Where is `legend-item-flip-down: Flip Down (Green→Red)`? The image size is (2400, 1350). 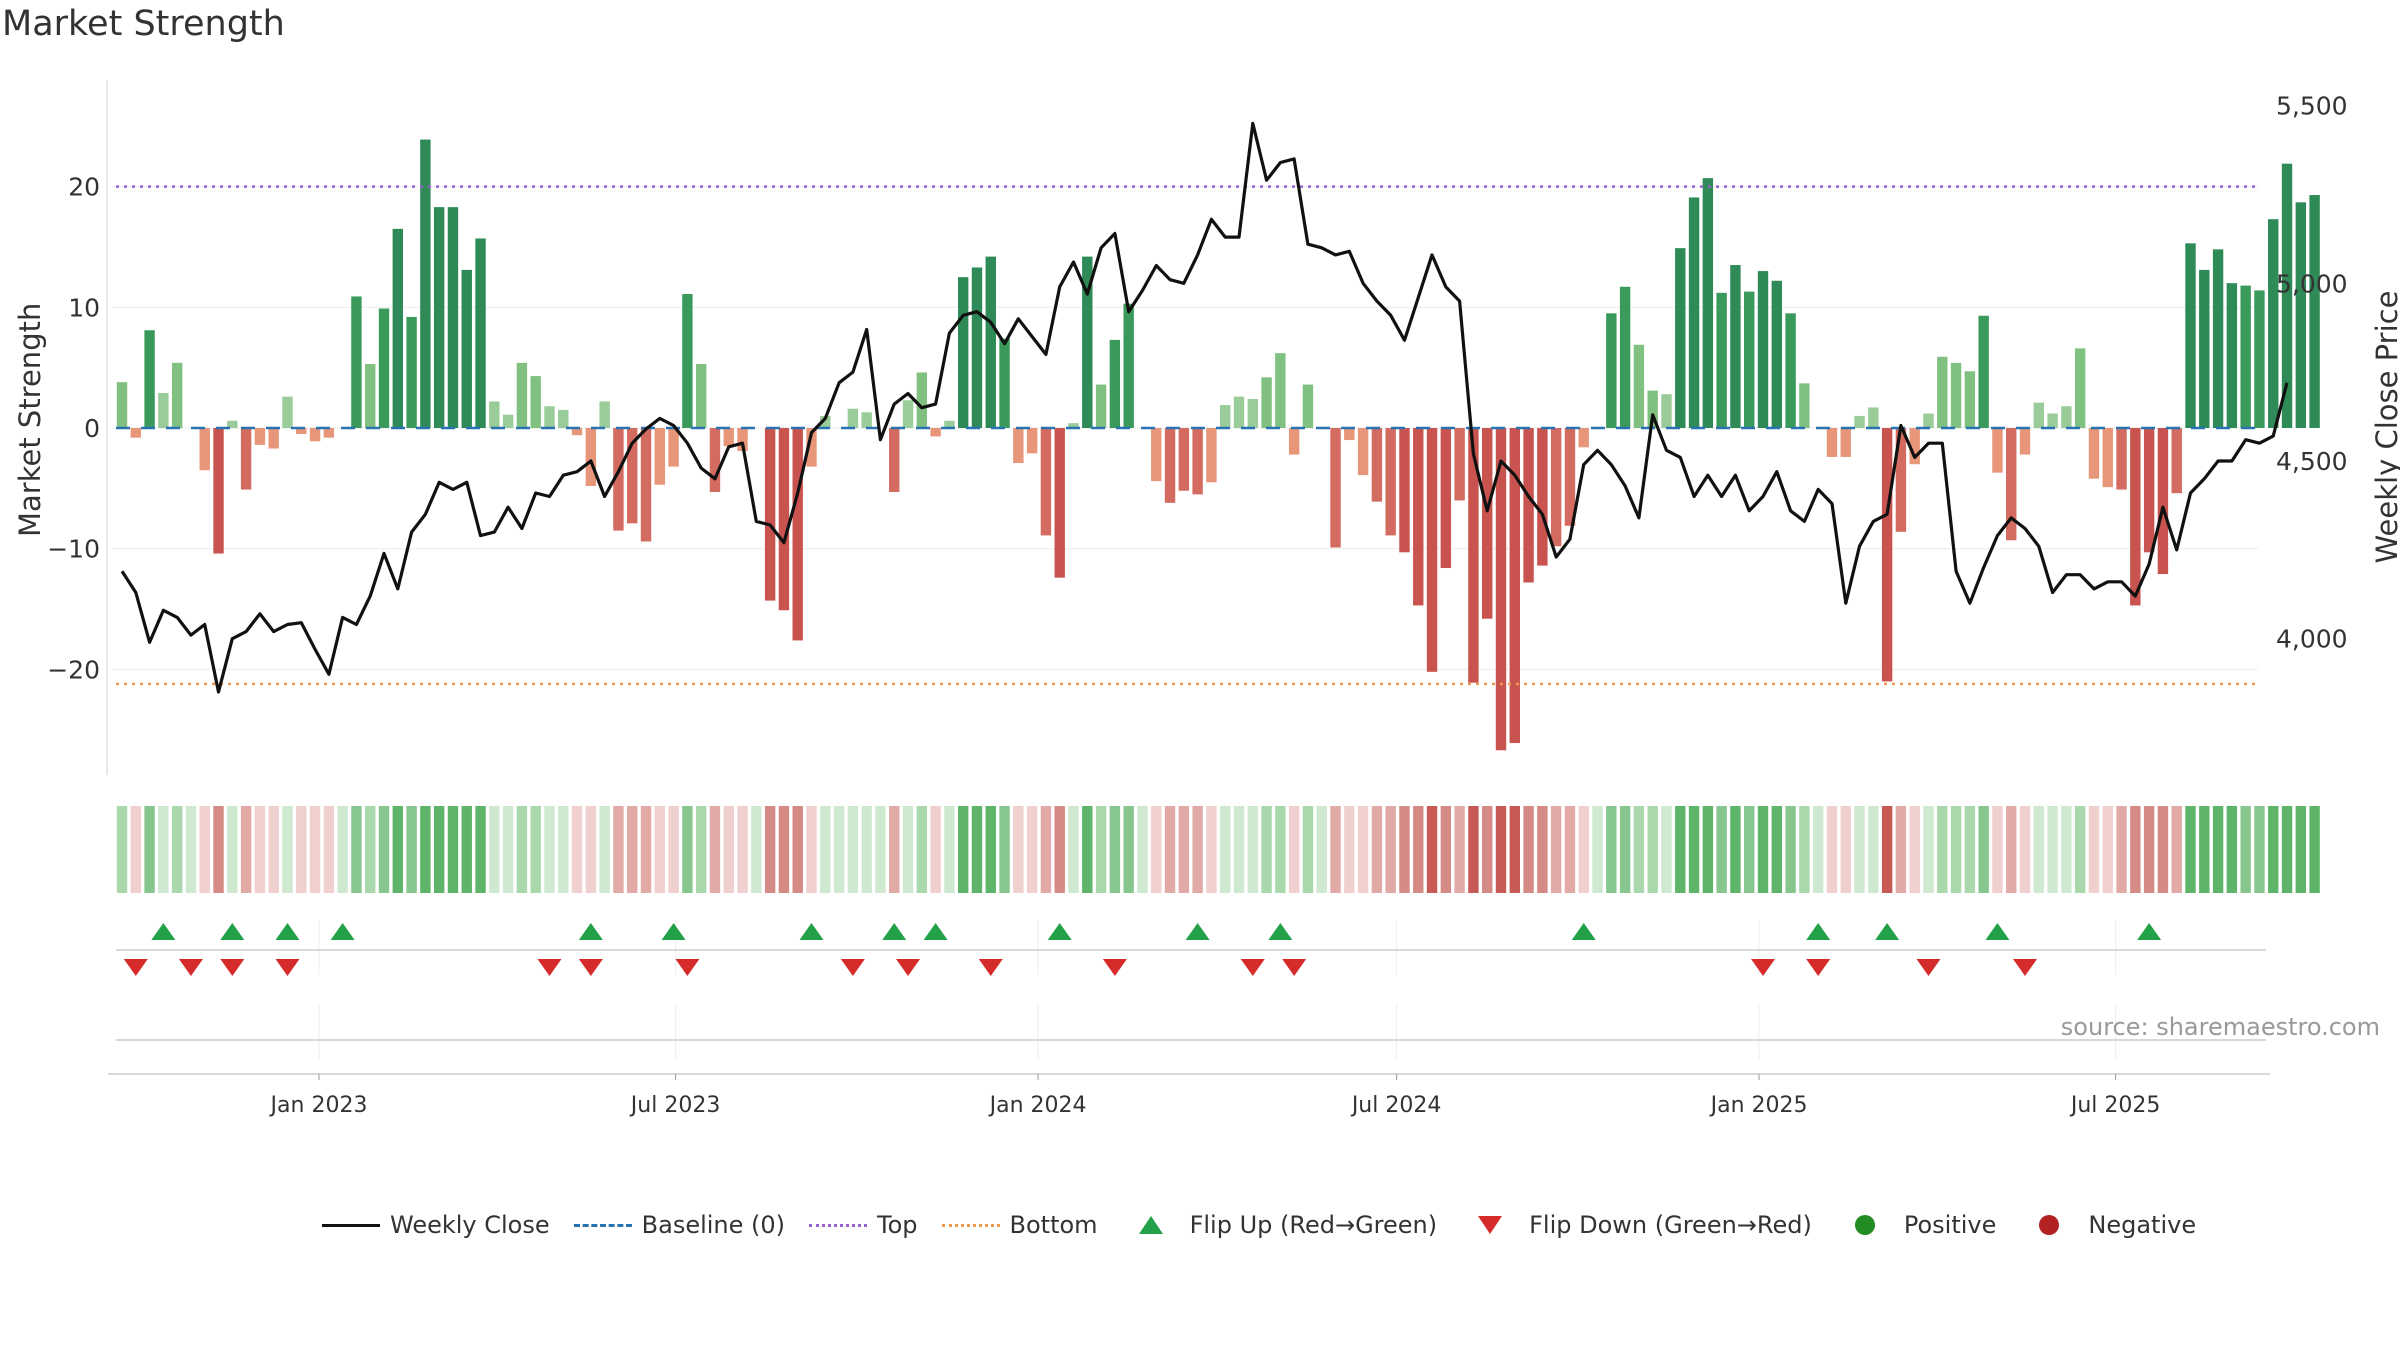
legend-item-flip-down: Flip Down (Green→Red) is located at coordinates (1635, 1225).